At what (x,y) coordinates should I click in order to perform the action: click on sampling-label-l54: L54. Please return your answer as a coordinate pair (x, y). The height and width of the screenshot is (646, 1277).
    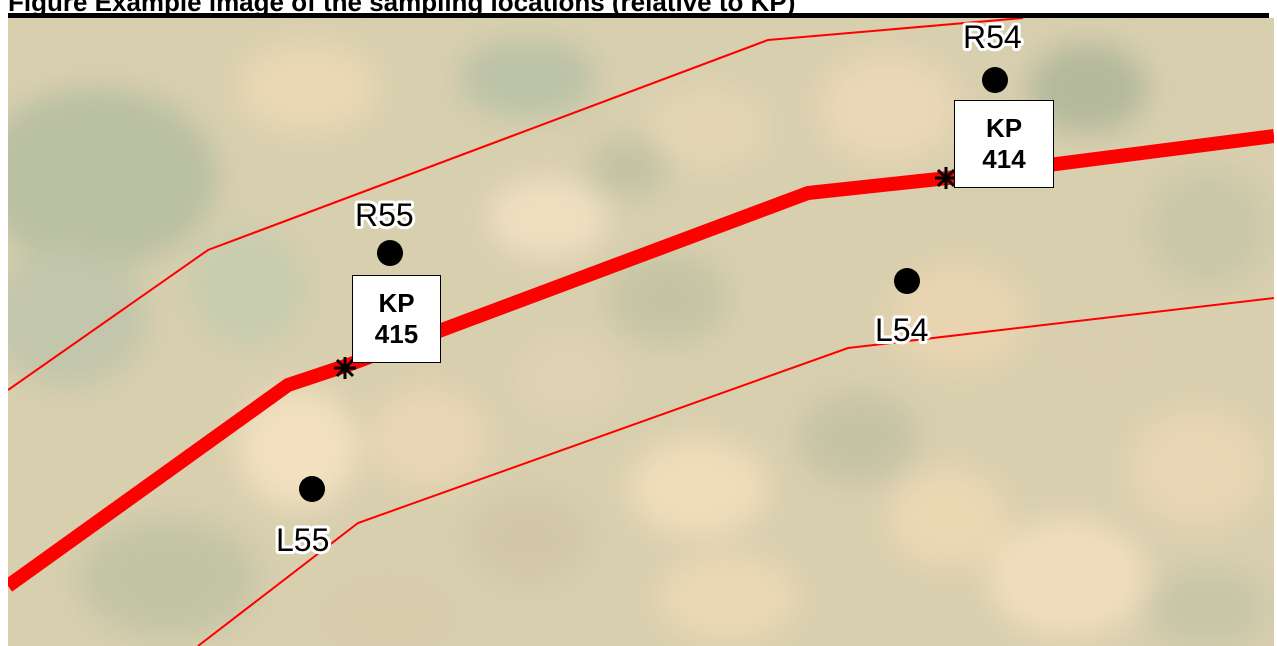
    Looking at the image, I should click on (901, 330).